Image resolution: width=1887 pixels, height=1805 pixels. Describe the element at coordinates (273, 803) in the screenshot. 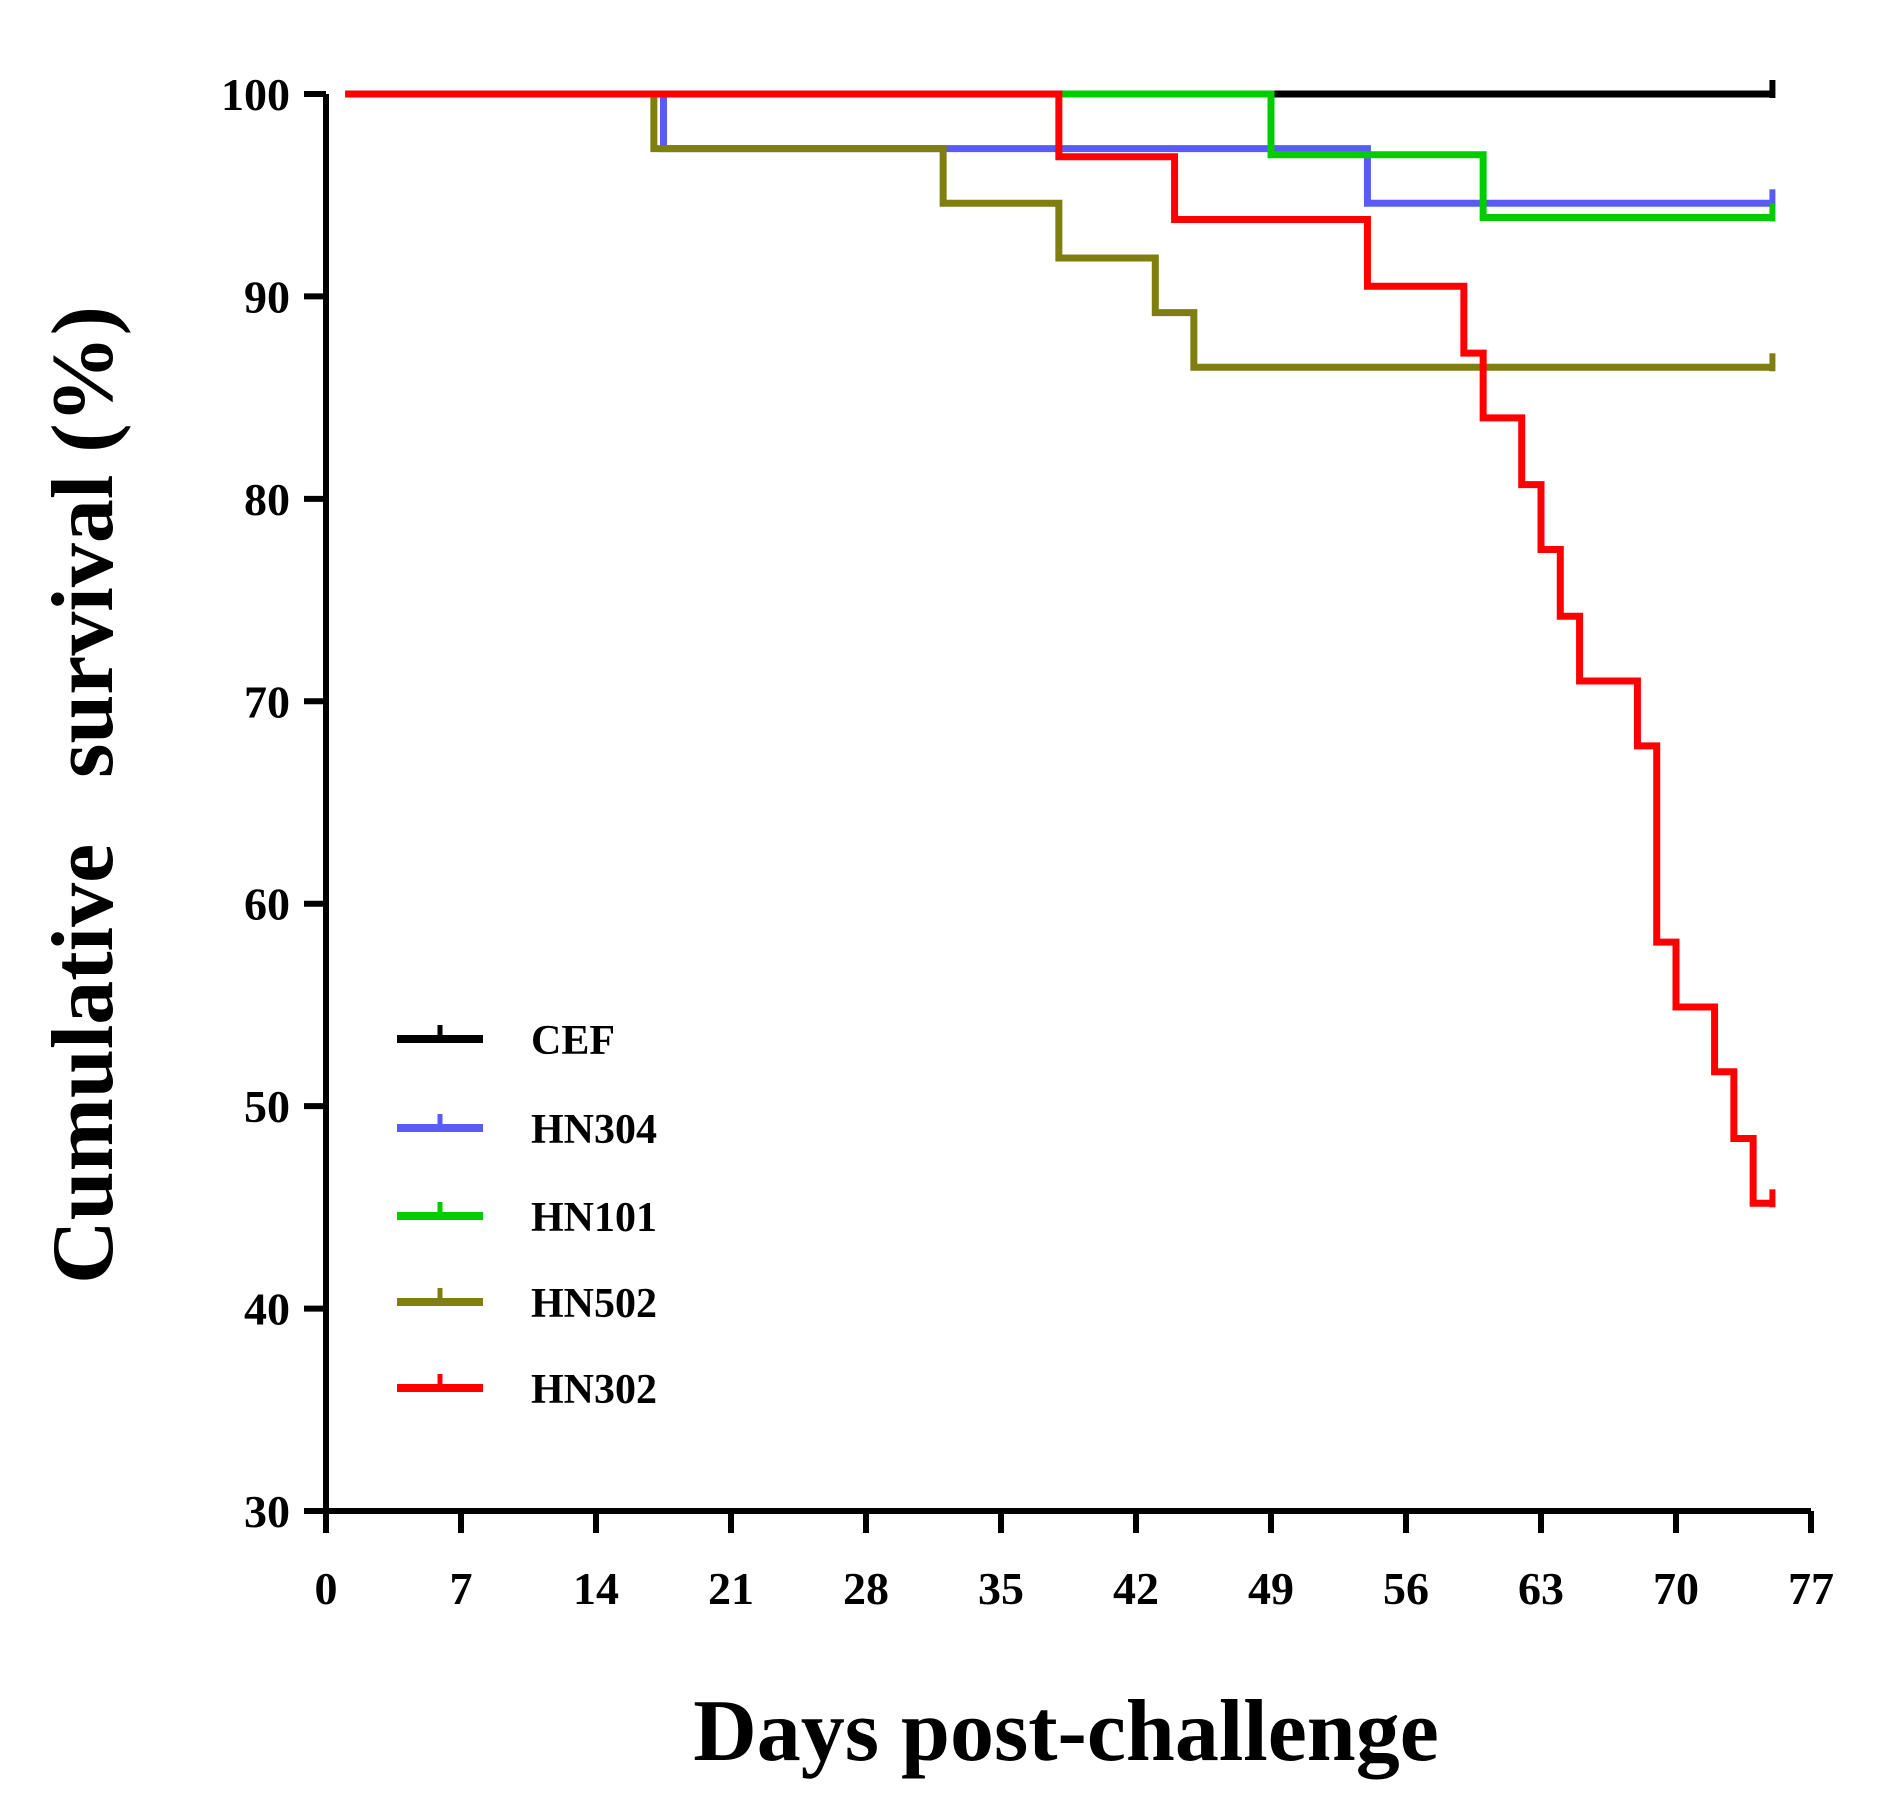

I see `y-ticks: 30 40 50 60 70 80 90 100` at that location.